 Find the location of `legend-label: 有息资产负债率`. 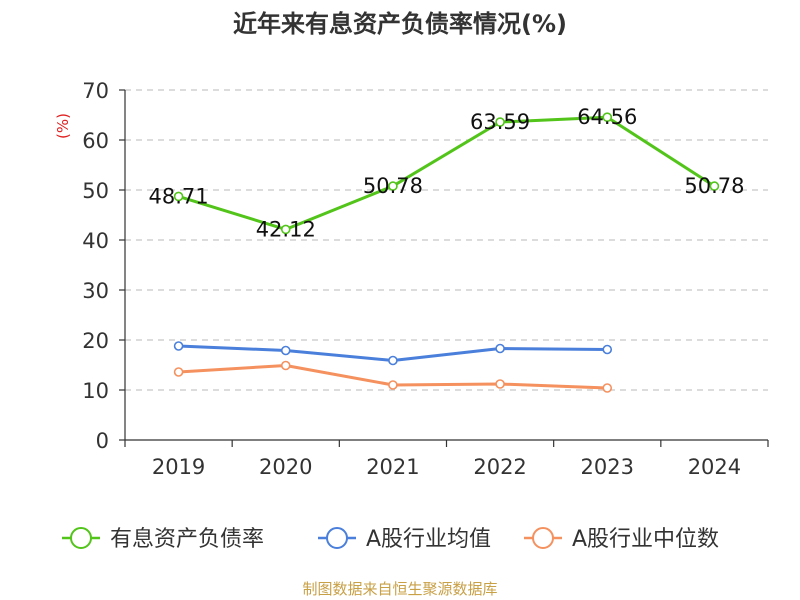

legend-label: 有息资产负债率 is located at coordinates (187, 539).